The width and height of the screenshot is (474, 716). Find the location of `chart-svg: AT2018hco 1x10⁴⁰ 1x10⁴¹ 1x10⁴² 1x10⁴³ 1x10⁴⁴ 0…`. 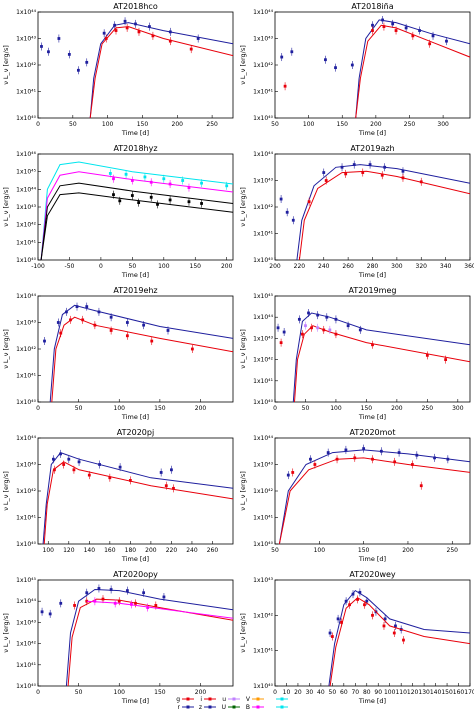

chart-svg: AT2018hco 1x10⁴⁰ 1x10⁴¹ 1x10⁴² 1x10⁴³ 1x10⁴⁴ 0… is located at coordinates (118, 69).